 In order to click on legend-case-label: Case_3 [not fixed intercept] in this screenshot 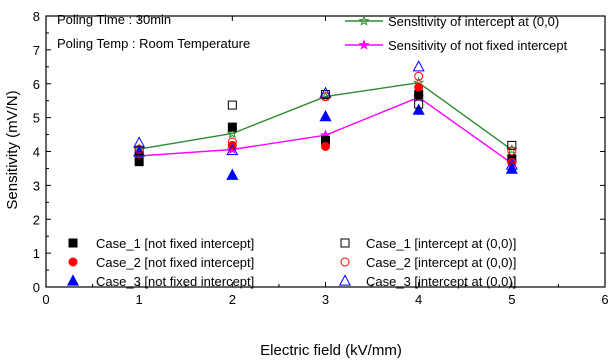, I will do `click(175, 281)`.